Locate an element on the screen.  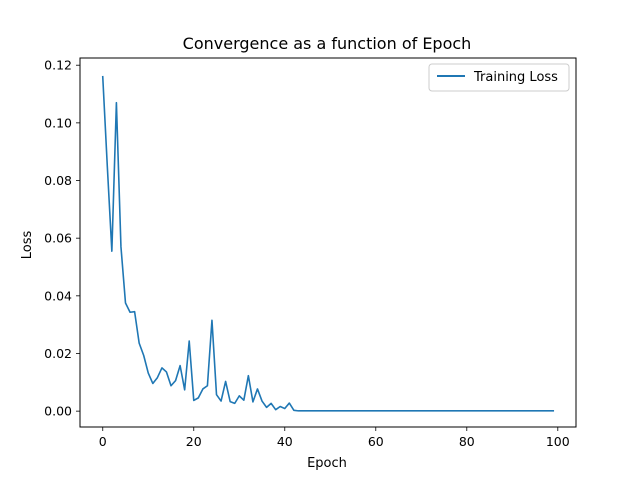
legend-label-training-loss: Training Loss is located at coordinates (515, 77).